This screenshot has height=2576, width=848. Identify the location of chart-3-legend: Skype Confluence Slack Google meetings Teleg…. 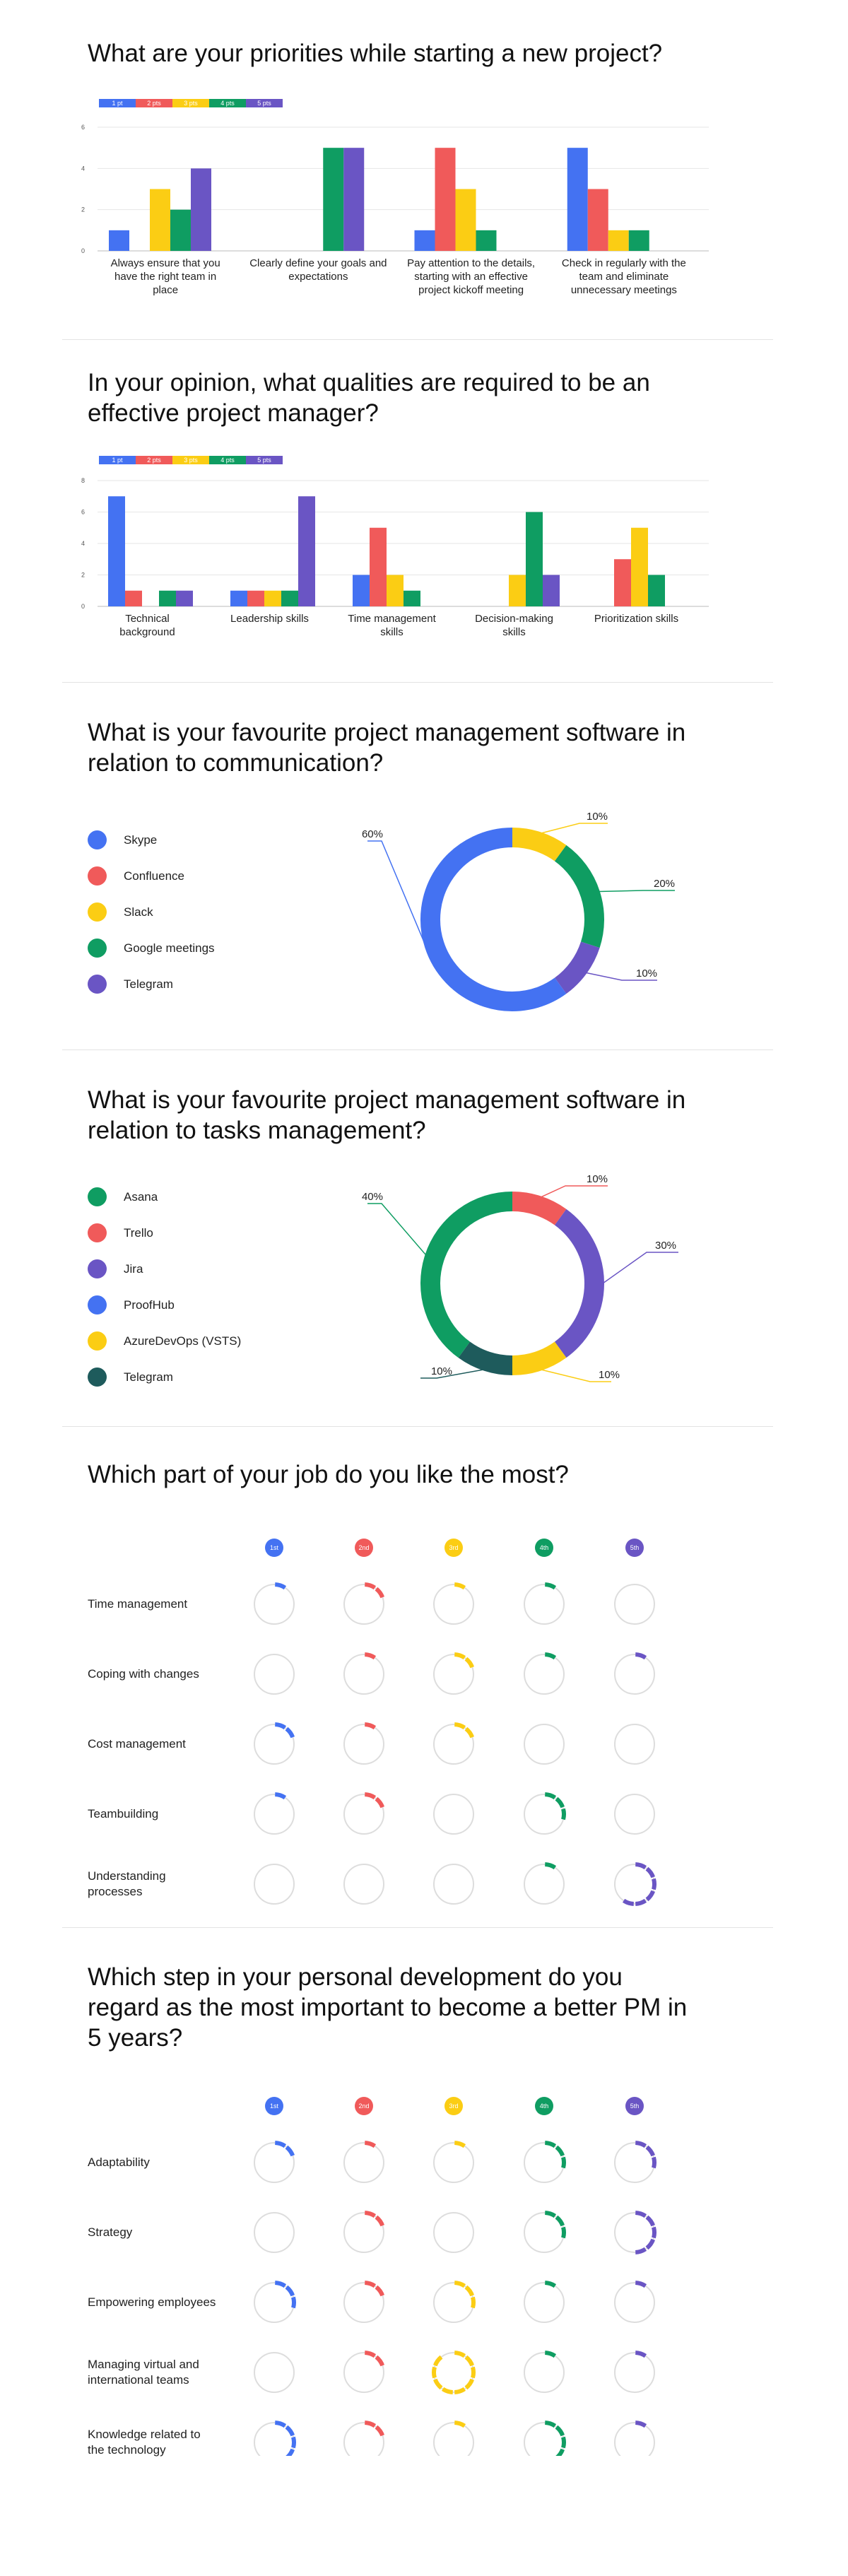
(151, 912).